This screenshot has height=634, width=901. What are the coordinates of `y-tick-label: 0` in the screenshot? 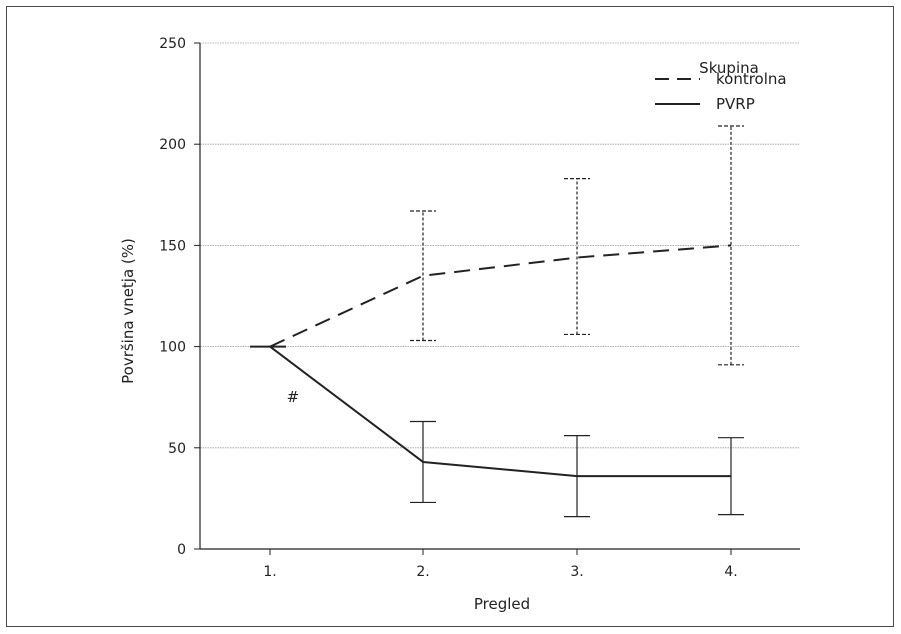 It's located at (181, 550).